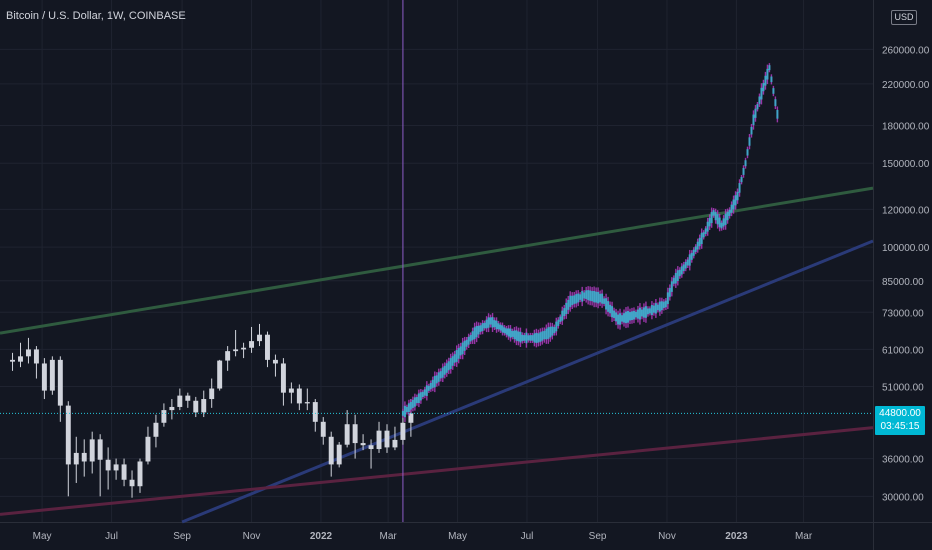 This screenshot has width=932, height=550. I want to click on price-tick-label: 180000.00, so click(906, 126).